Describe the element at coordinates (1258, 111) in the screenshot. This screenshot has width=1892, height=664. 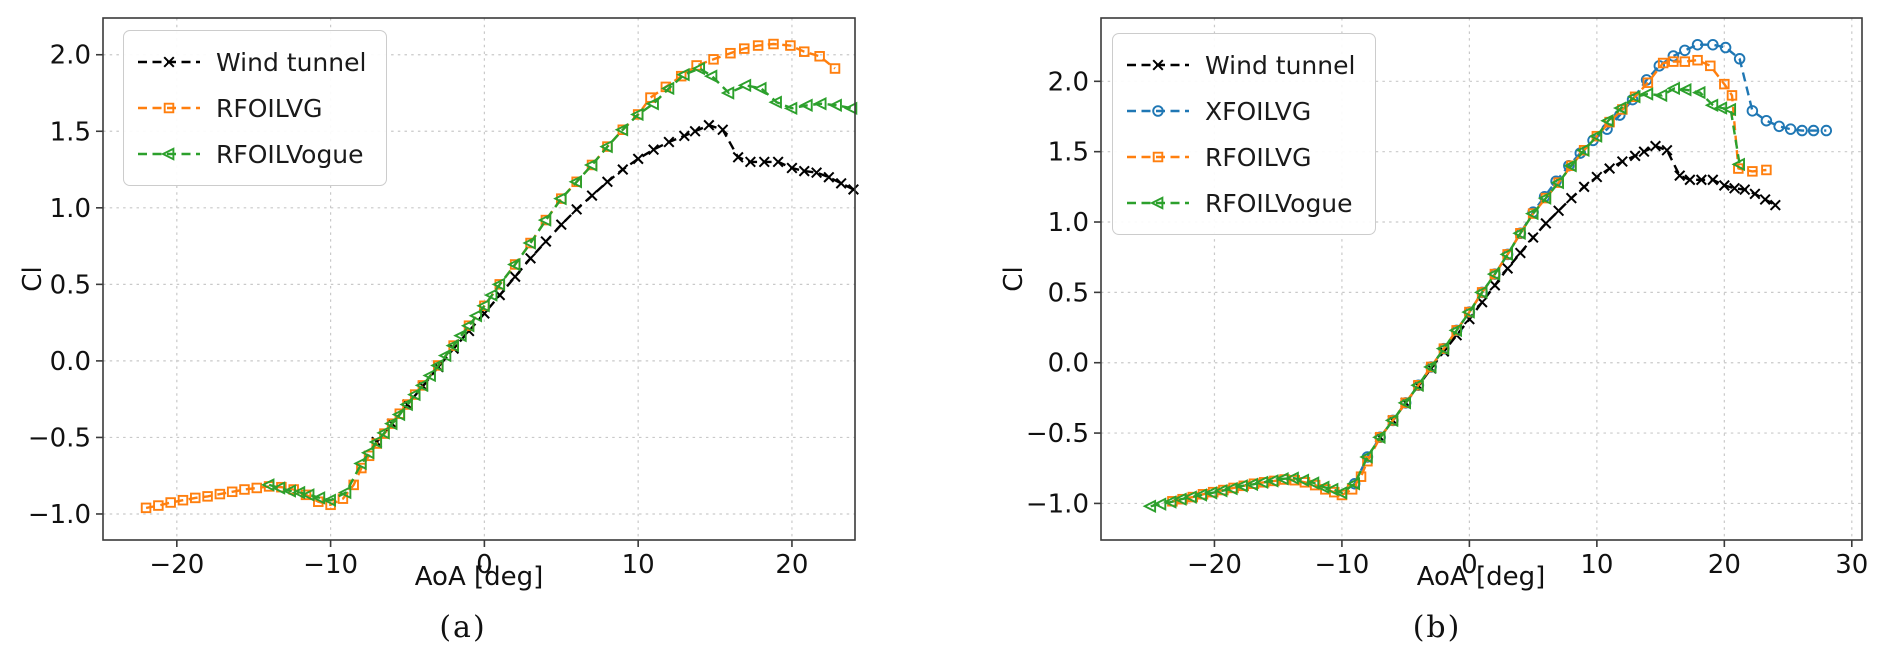
I see `legend-label: XFOILVG` at that location.